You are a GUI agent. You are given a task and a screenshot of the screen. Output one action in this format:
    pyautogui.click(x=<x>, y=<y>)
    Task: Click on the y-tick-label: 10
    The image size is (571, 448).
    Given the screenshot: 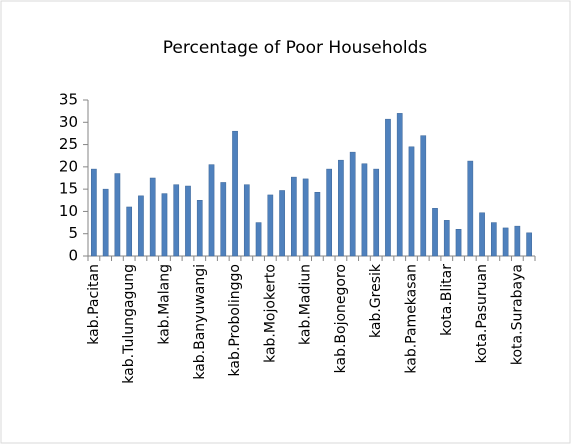 What is the action you would take?
    pyautogui.click(x=68, y=211)
    